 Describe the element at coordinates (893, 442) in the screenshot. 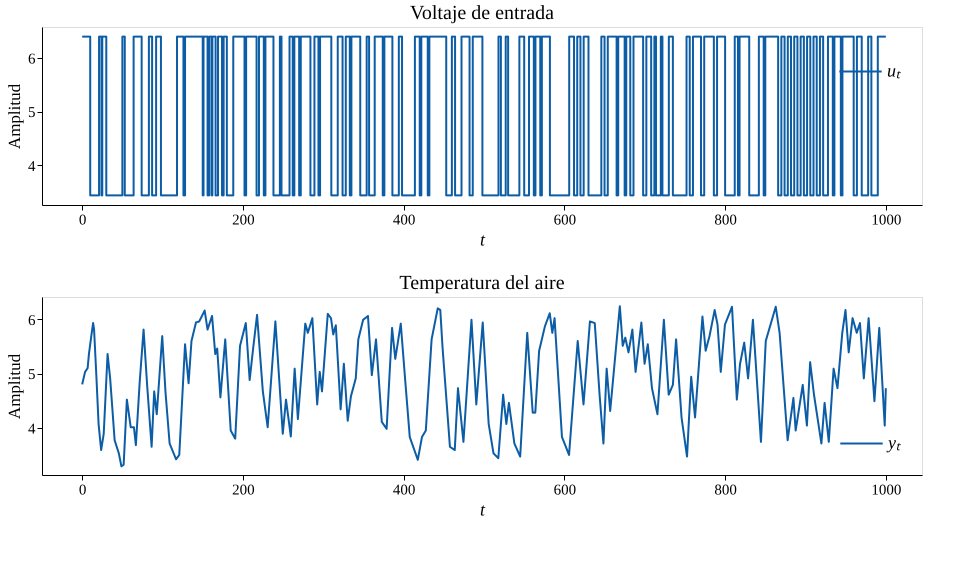

I see `legend-label: yₜ` at that location.